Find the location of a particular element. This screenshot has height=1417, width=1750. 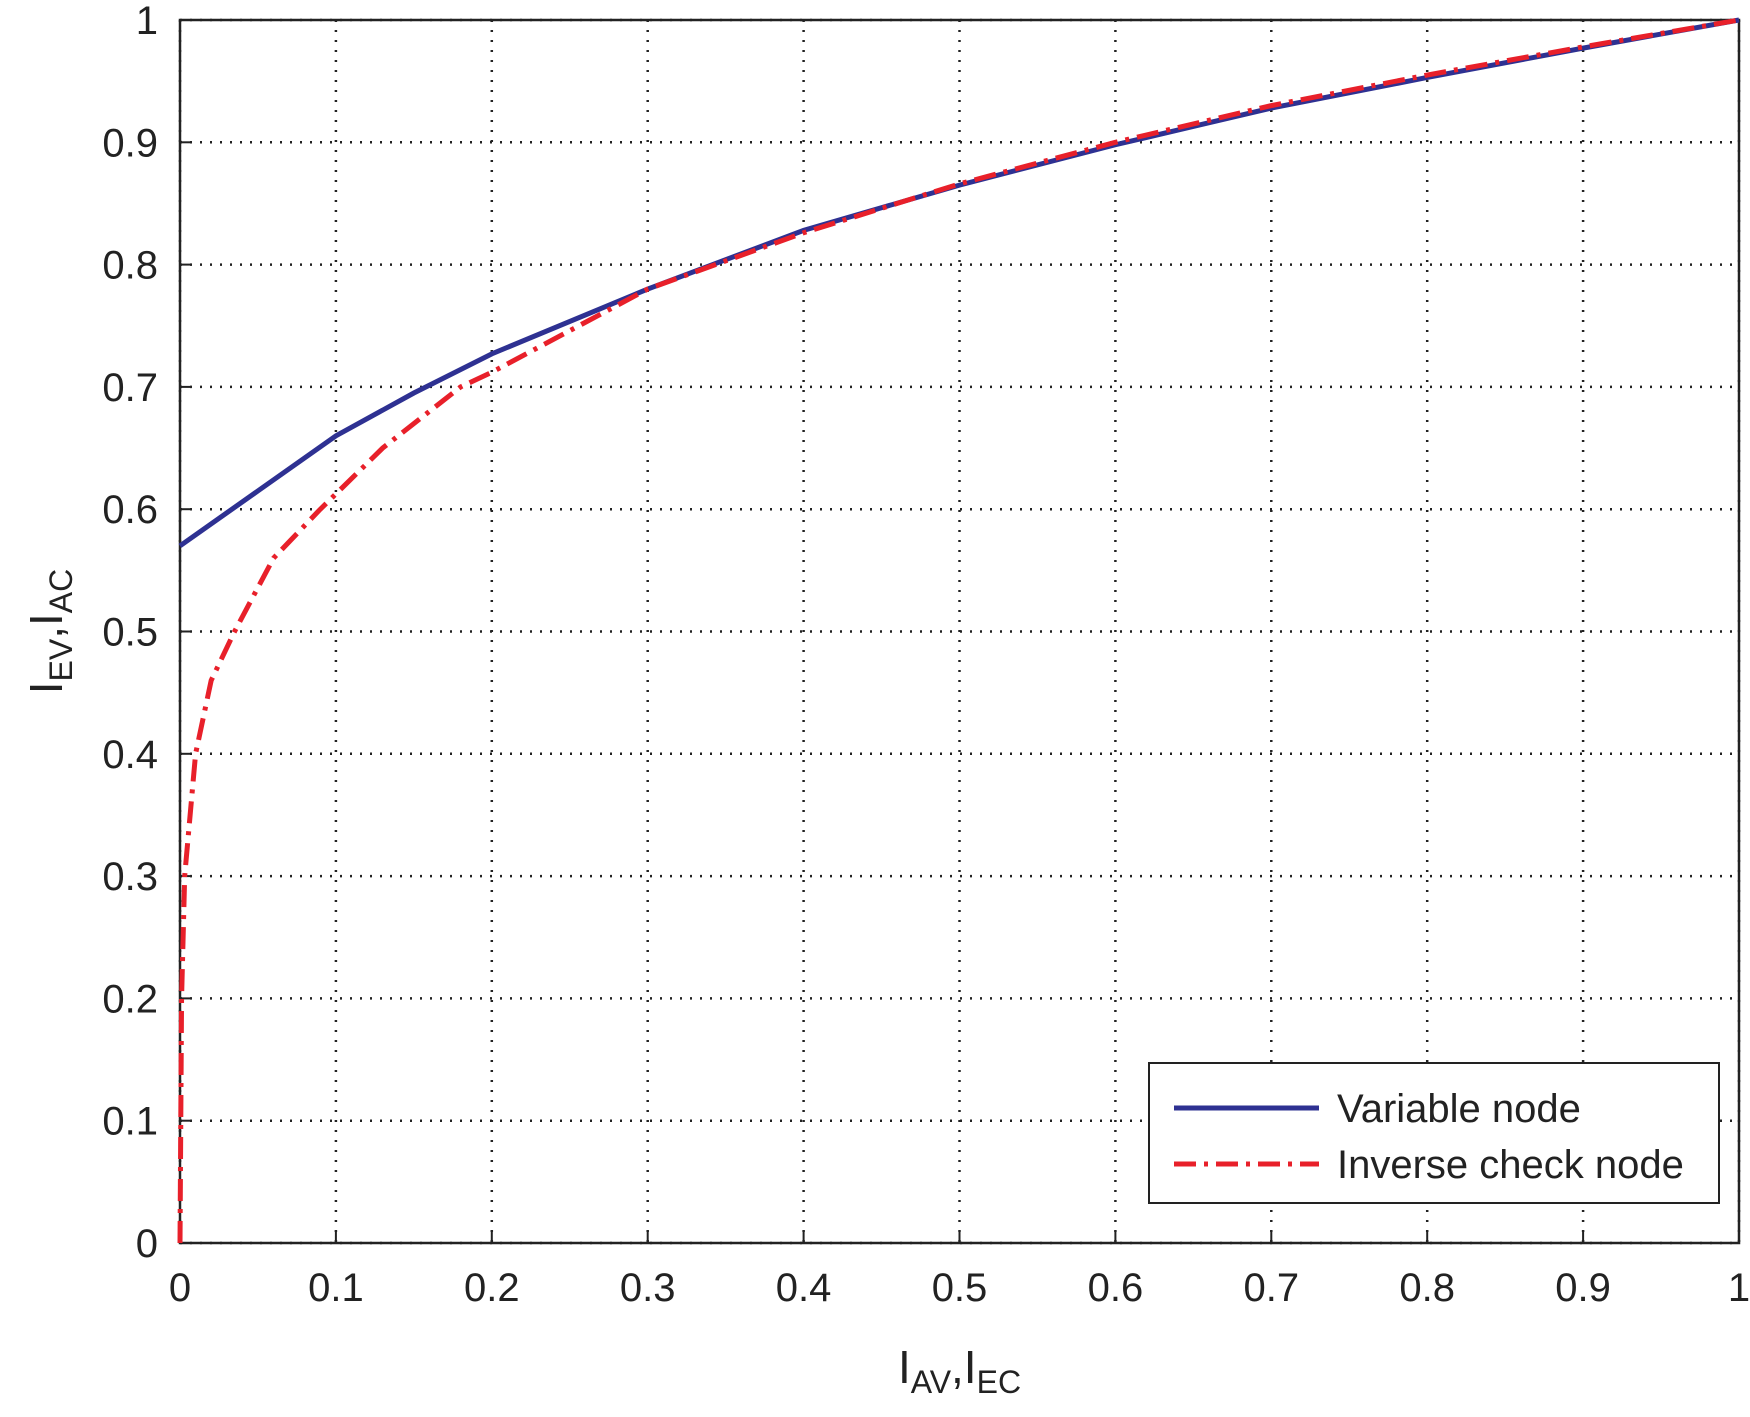

x-tick-label: 0 is located at coordinates (180, 1288).